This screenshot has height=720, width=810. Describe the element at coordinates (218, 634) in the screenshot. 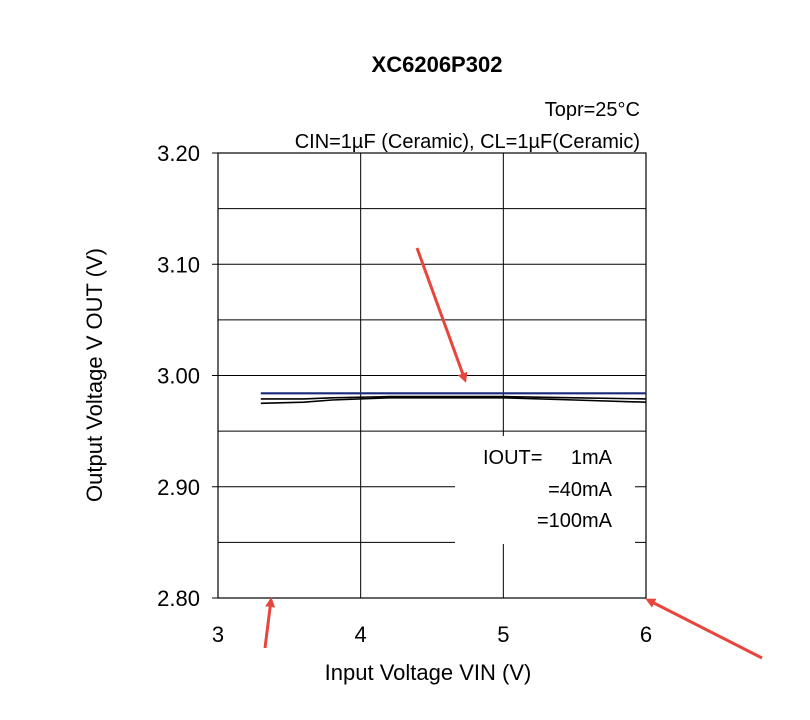

I see `x-tick-label-0: 3` at that location.